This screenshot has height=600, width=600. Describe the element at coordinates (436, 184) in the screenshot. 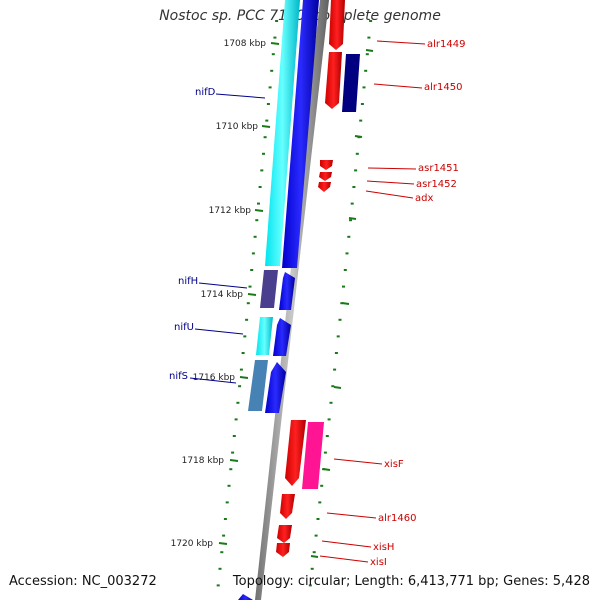

I see `label-asr1452: asr1452` at that location.